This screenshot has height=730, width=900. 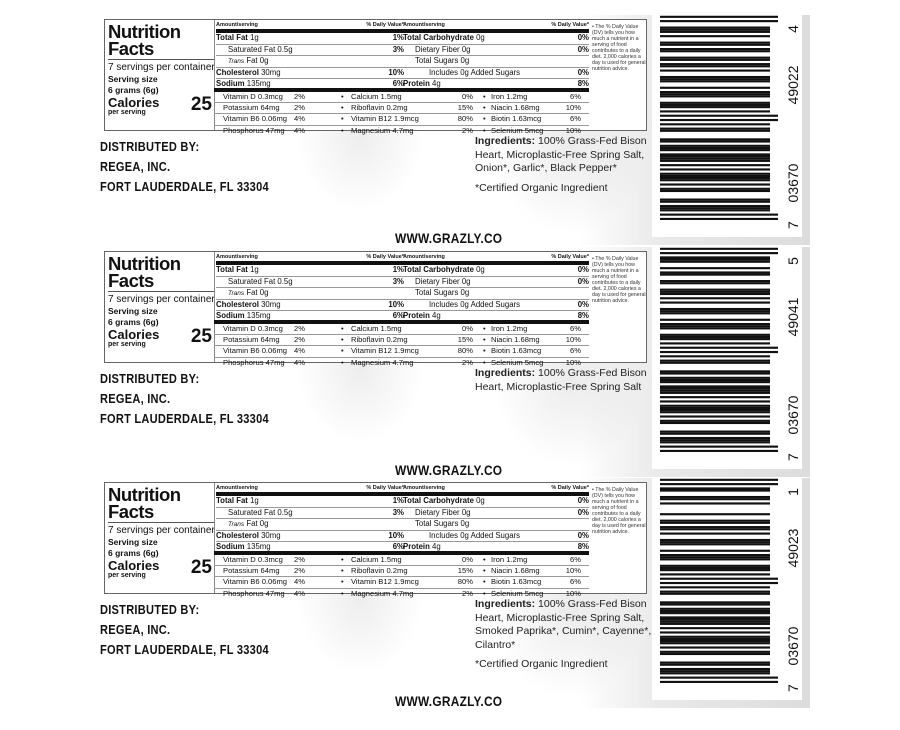 What do you see at coordinates (398, 269) in the screenshot?
I see `nutrient-dv: 1%` at bounding box center [398, 269].